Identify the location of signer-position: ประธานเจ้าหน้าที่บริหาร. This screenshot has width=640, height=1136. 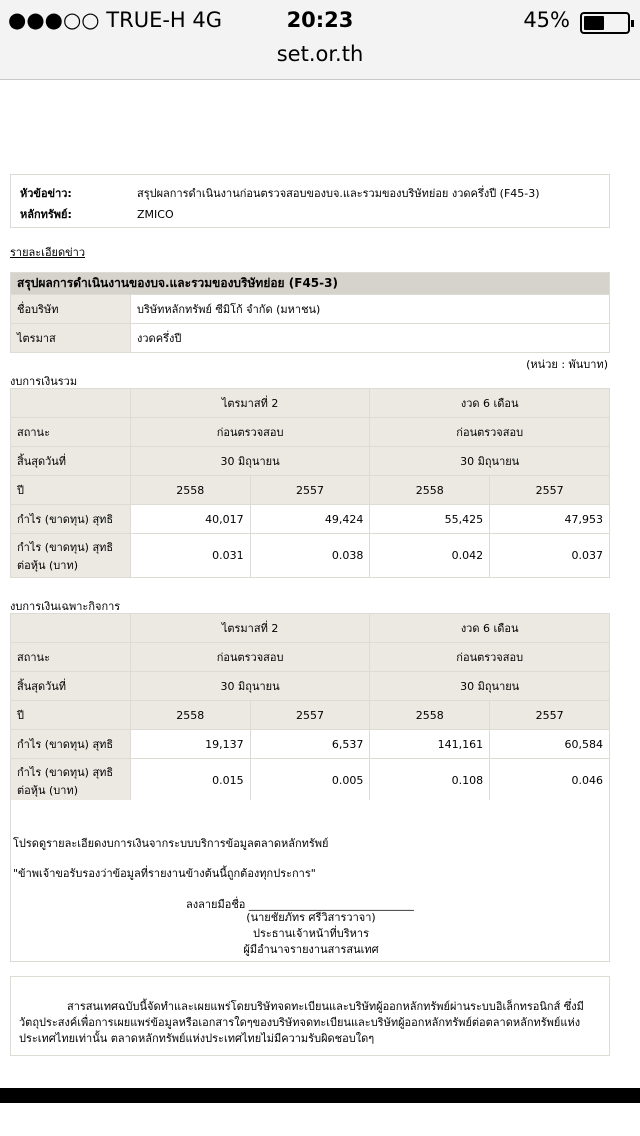
(310, 933).